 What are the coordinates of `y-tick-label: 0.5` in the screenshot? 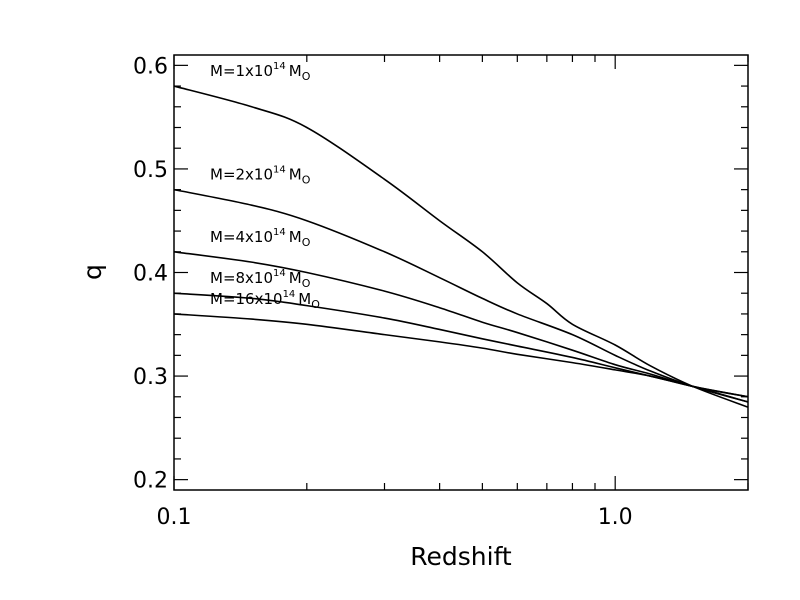 It's located at (150, 170).